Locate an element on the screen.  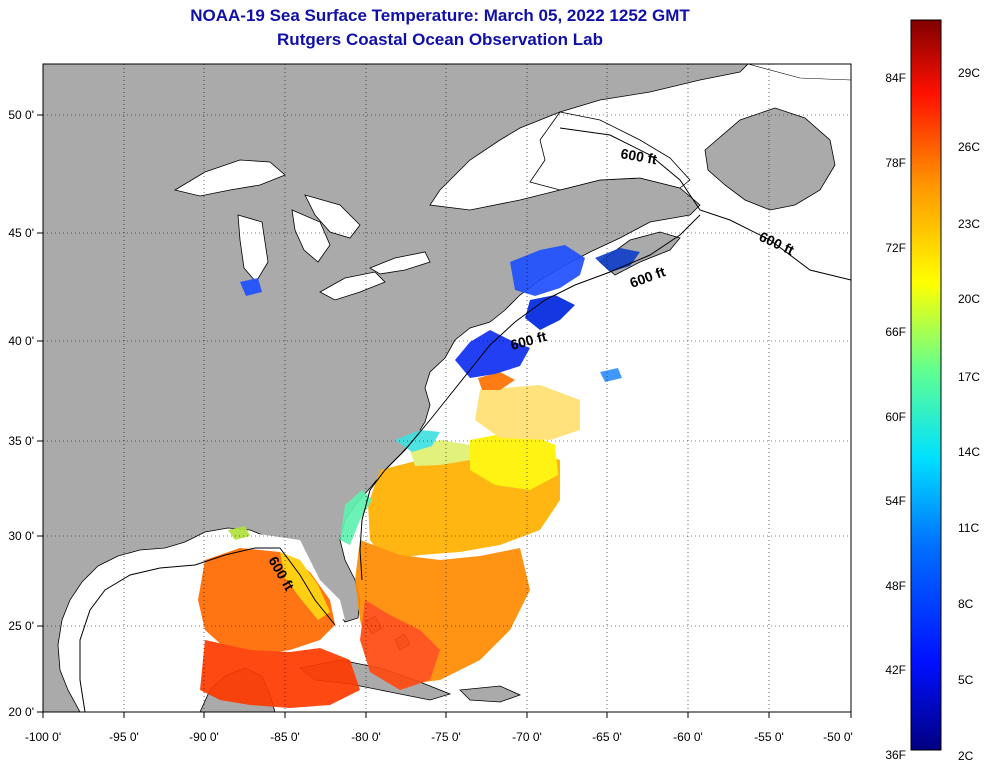
f-label: 36F is located at coordinates (895, 755).